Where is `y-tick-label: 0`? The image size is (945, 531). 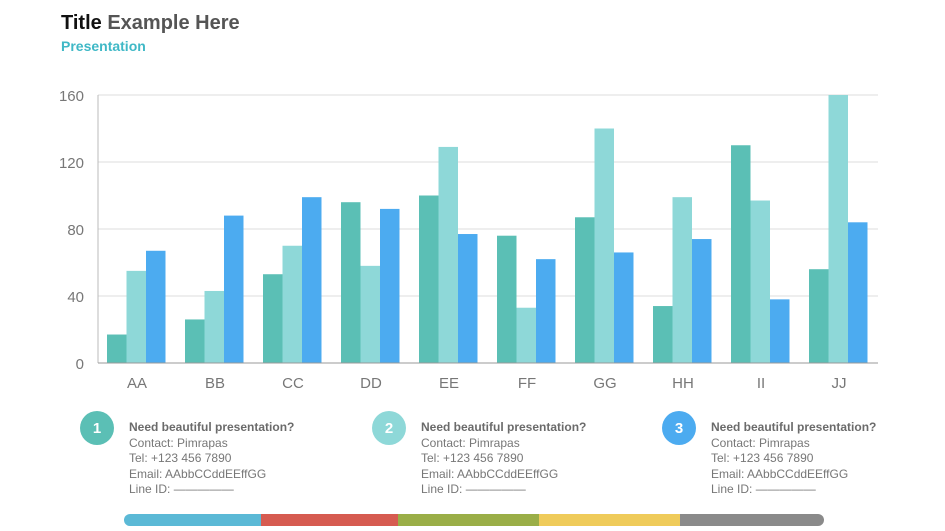
y-tick-label: 0 is located at coordinates (80, 364).